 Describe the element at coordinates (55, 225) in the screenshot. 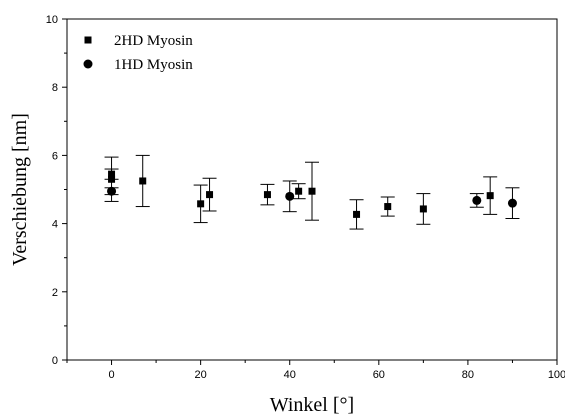

I see `y-tick-label: 4` at that location.